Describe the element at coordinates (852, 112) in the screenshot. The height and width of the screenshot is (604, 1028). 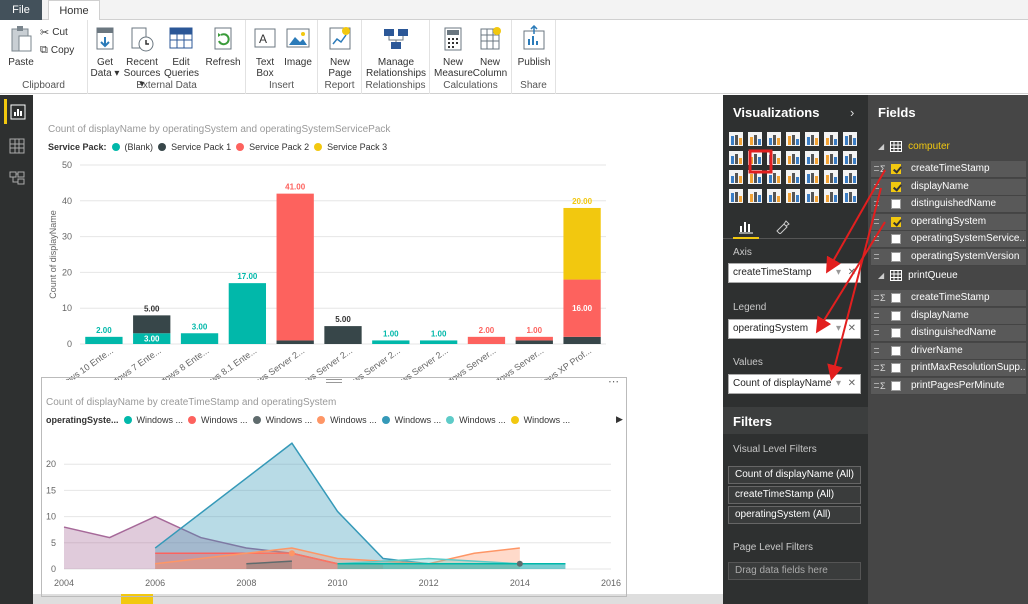
I see `collapse-chevron-icon: ›` at that location.